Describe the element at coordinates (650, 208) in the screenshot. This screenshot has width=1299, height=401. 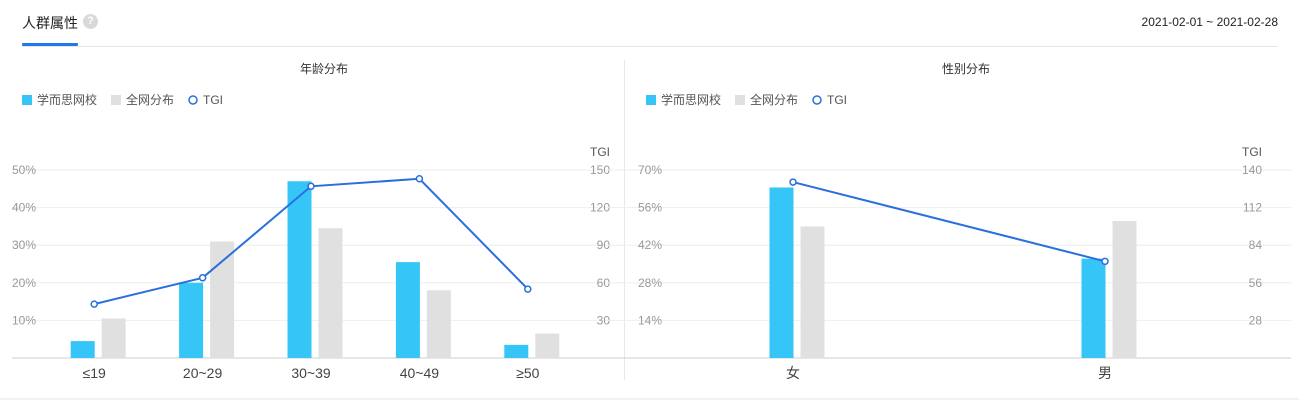
I see `y-left-tick-label: 56%` at that location.